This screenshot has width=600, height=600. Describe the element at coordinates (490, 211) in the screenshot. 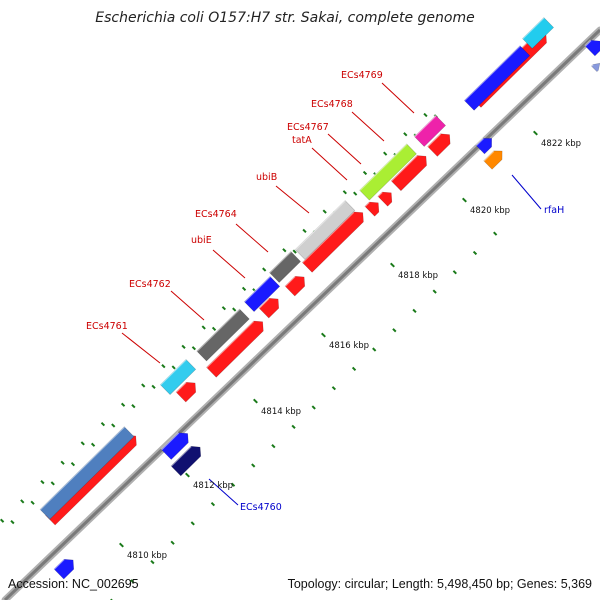

I see `tick-label: 4820 kbp` at that location.